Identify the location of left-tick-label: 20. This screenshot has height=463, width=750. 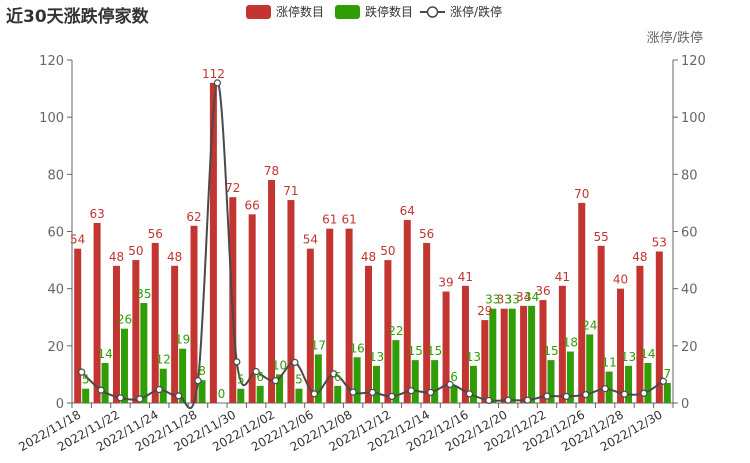
(55, 347).